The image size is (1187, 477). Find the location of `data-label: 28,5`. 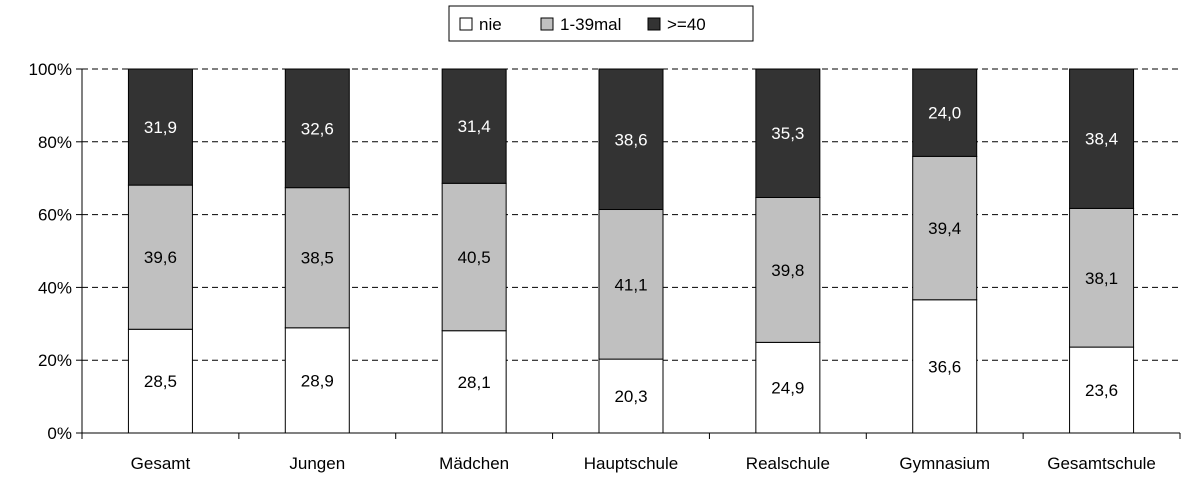

data-label: 28,5 is located at coordinates (160, 381).